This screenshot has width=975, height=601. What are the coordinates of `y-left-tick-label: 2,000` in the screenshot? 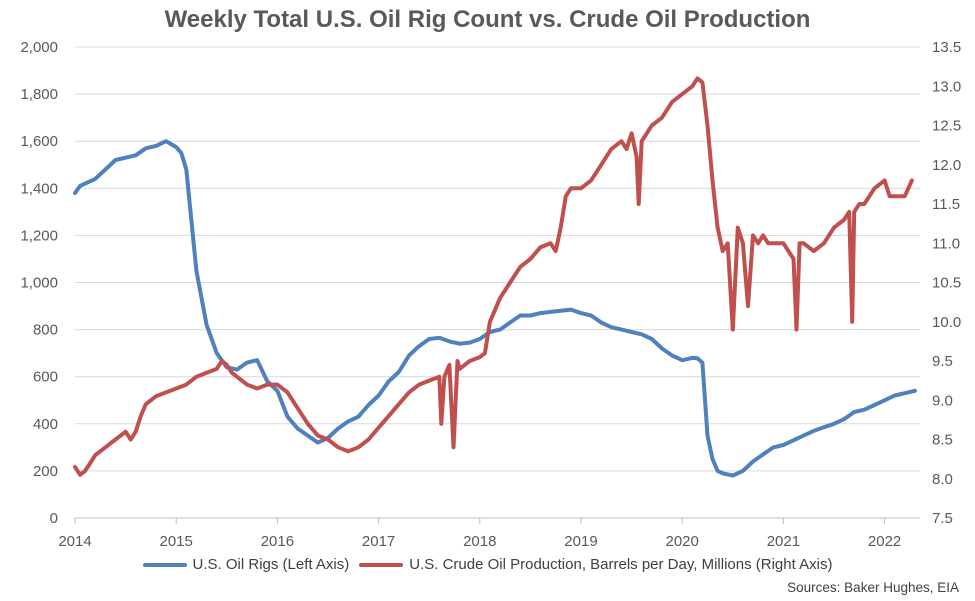 It's located at (39, 47).